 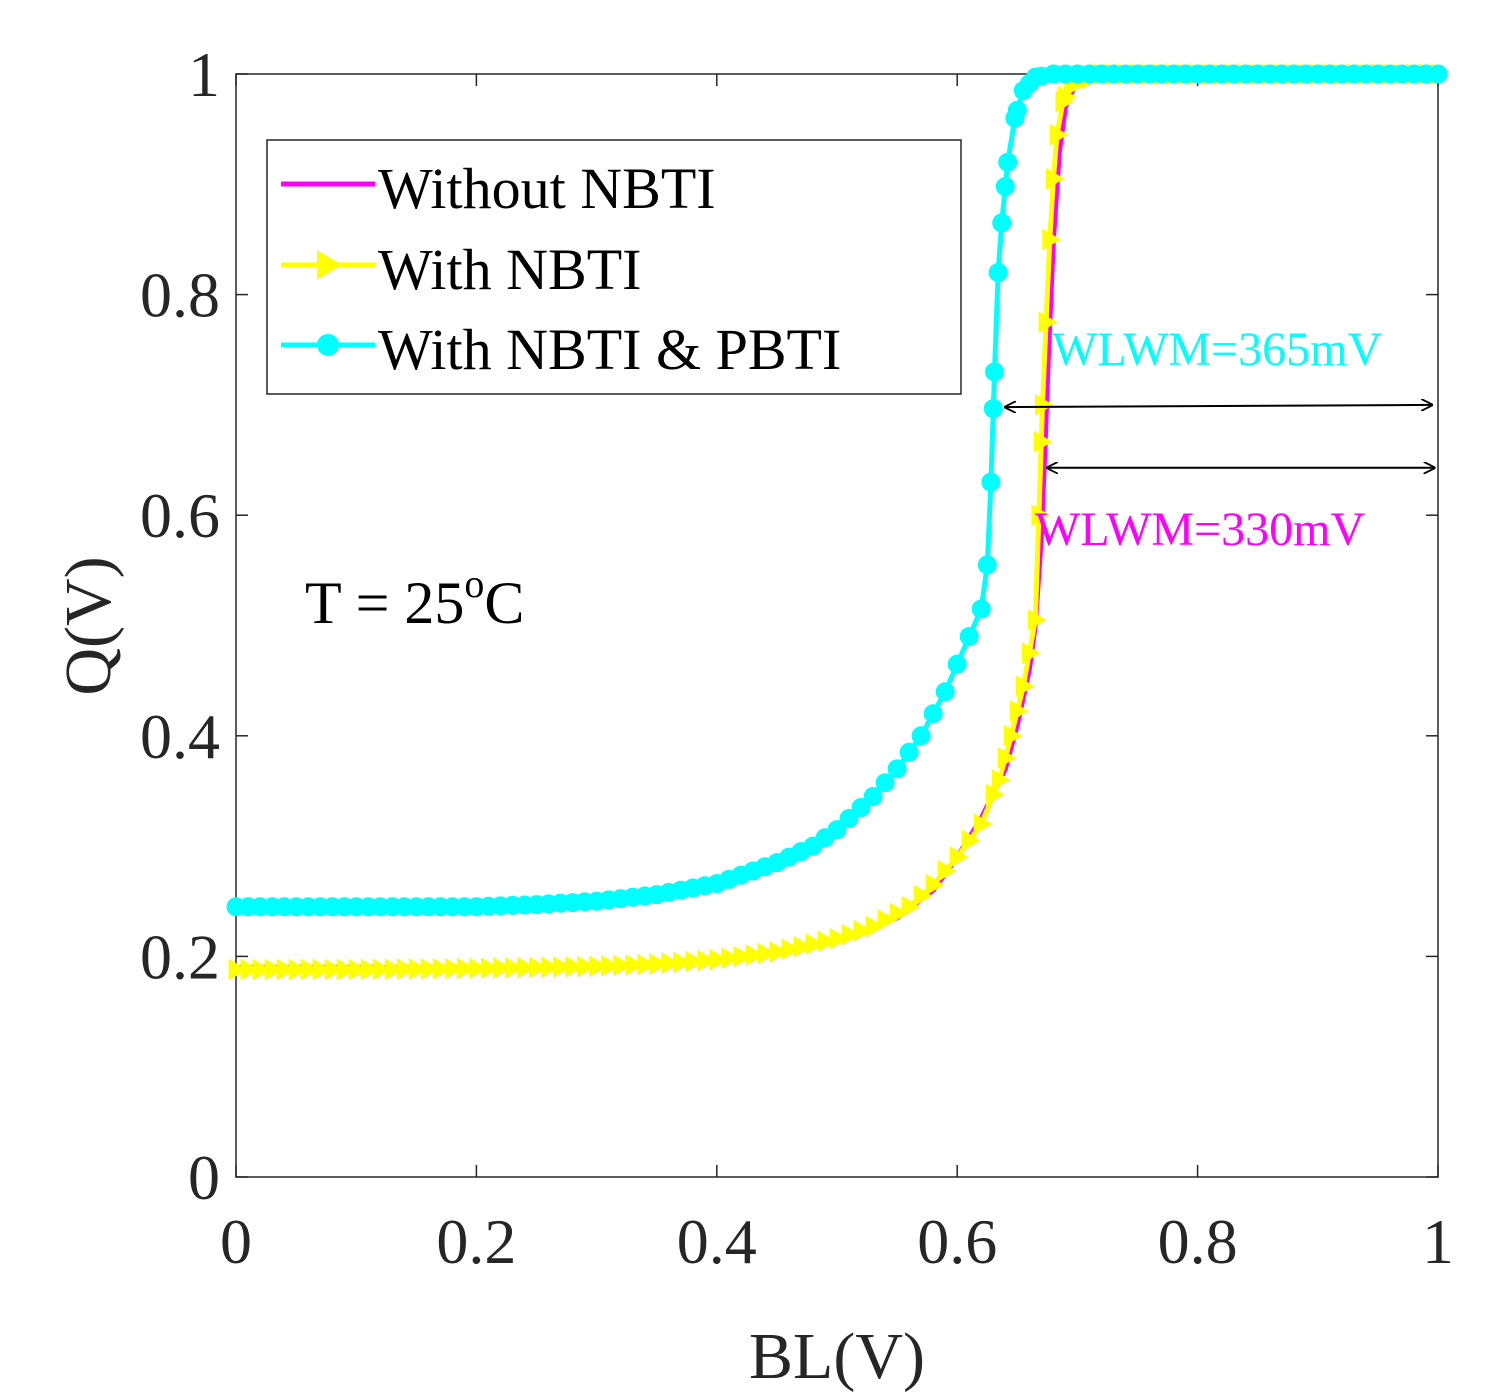 What do you see at coordinates (1200, 529) in the screenshot?
I see `annotation-wlwm-330: WLWM=330mV` at bounding box center [1200, 529].